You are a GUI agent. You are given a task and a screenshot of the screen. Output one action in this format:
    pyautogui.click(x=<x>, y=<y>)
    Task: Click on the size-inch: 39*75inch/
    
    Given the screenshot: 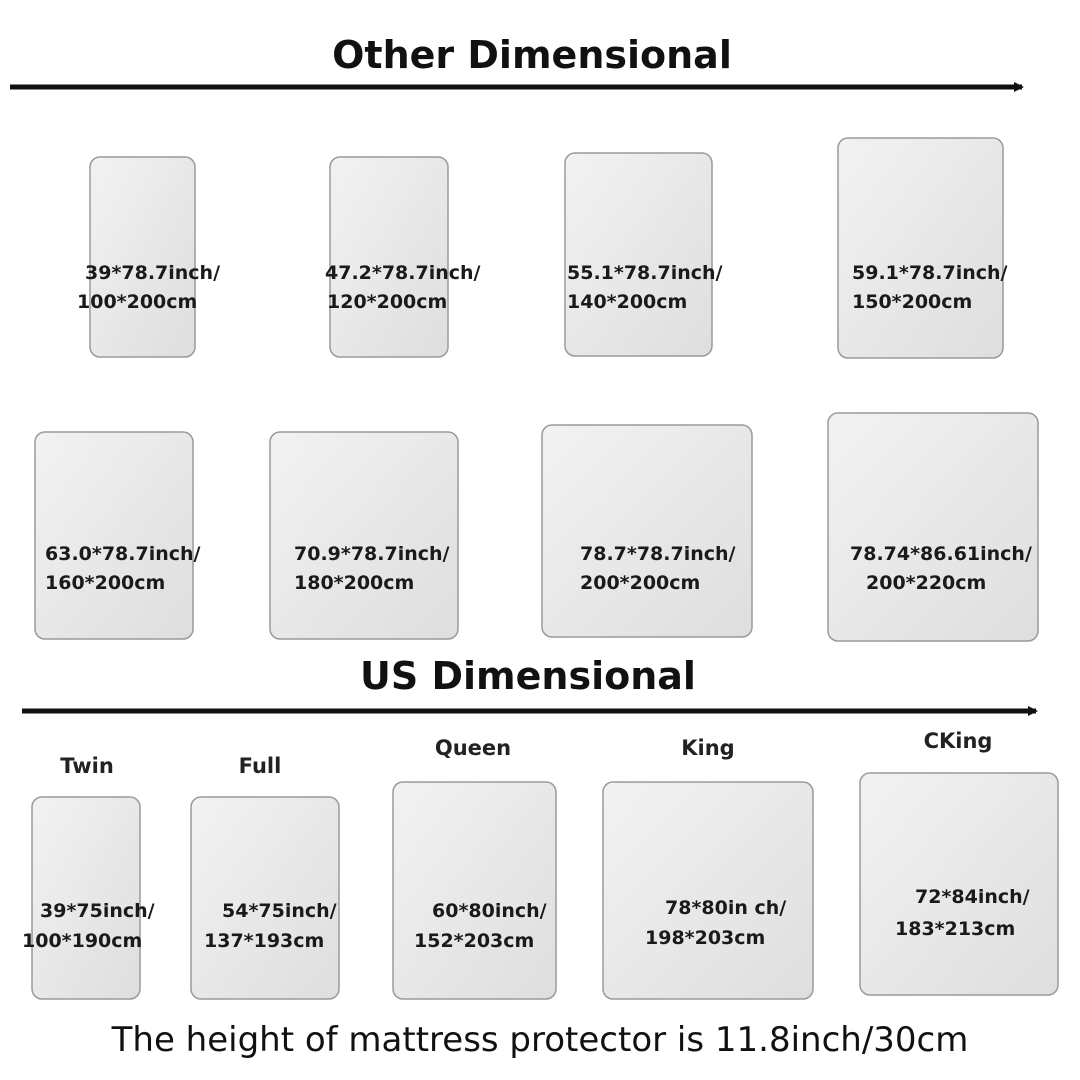 What is the action you would take?
    pyautogui.click(x=97, y=911)
    